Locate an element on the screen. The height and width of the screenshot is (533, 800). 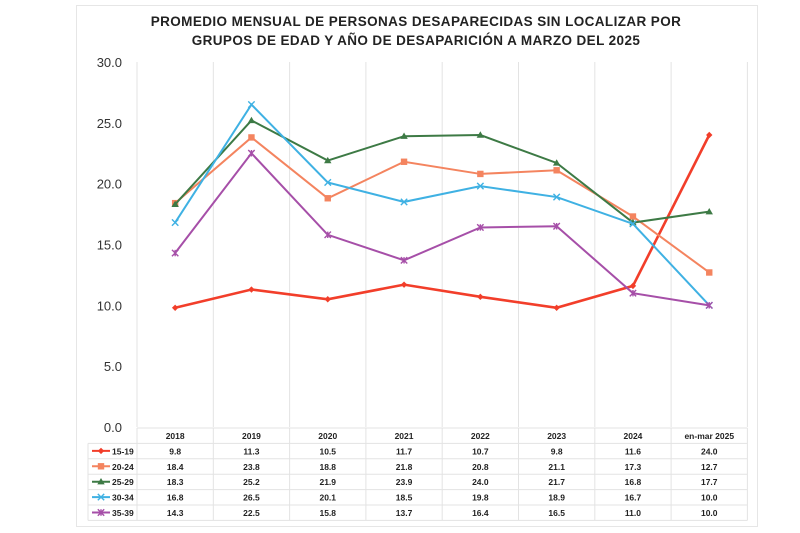
data-label: 16.7 is located at coordinates (633, 498).